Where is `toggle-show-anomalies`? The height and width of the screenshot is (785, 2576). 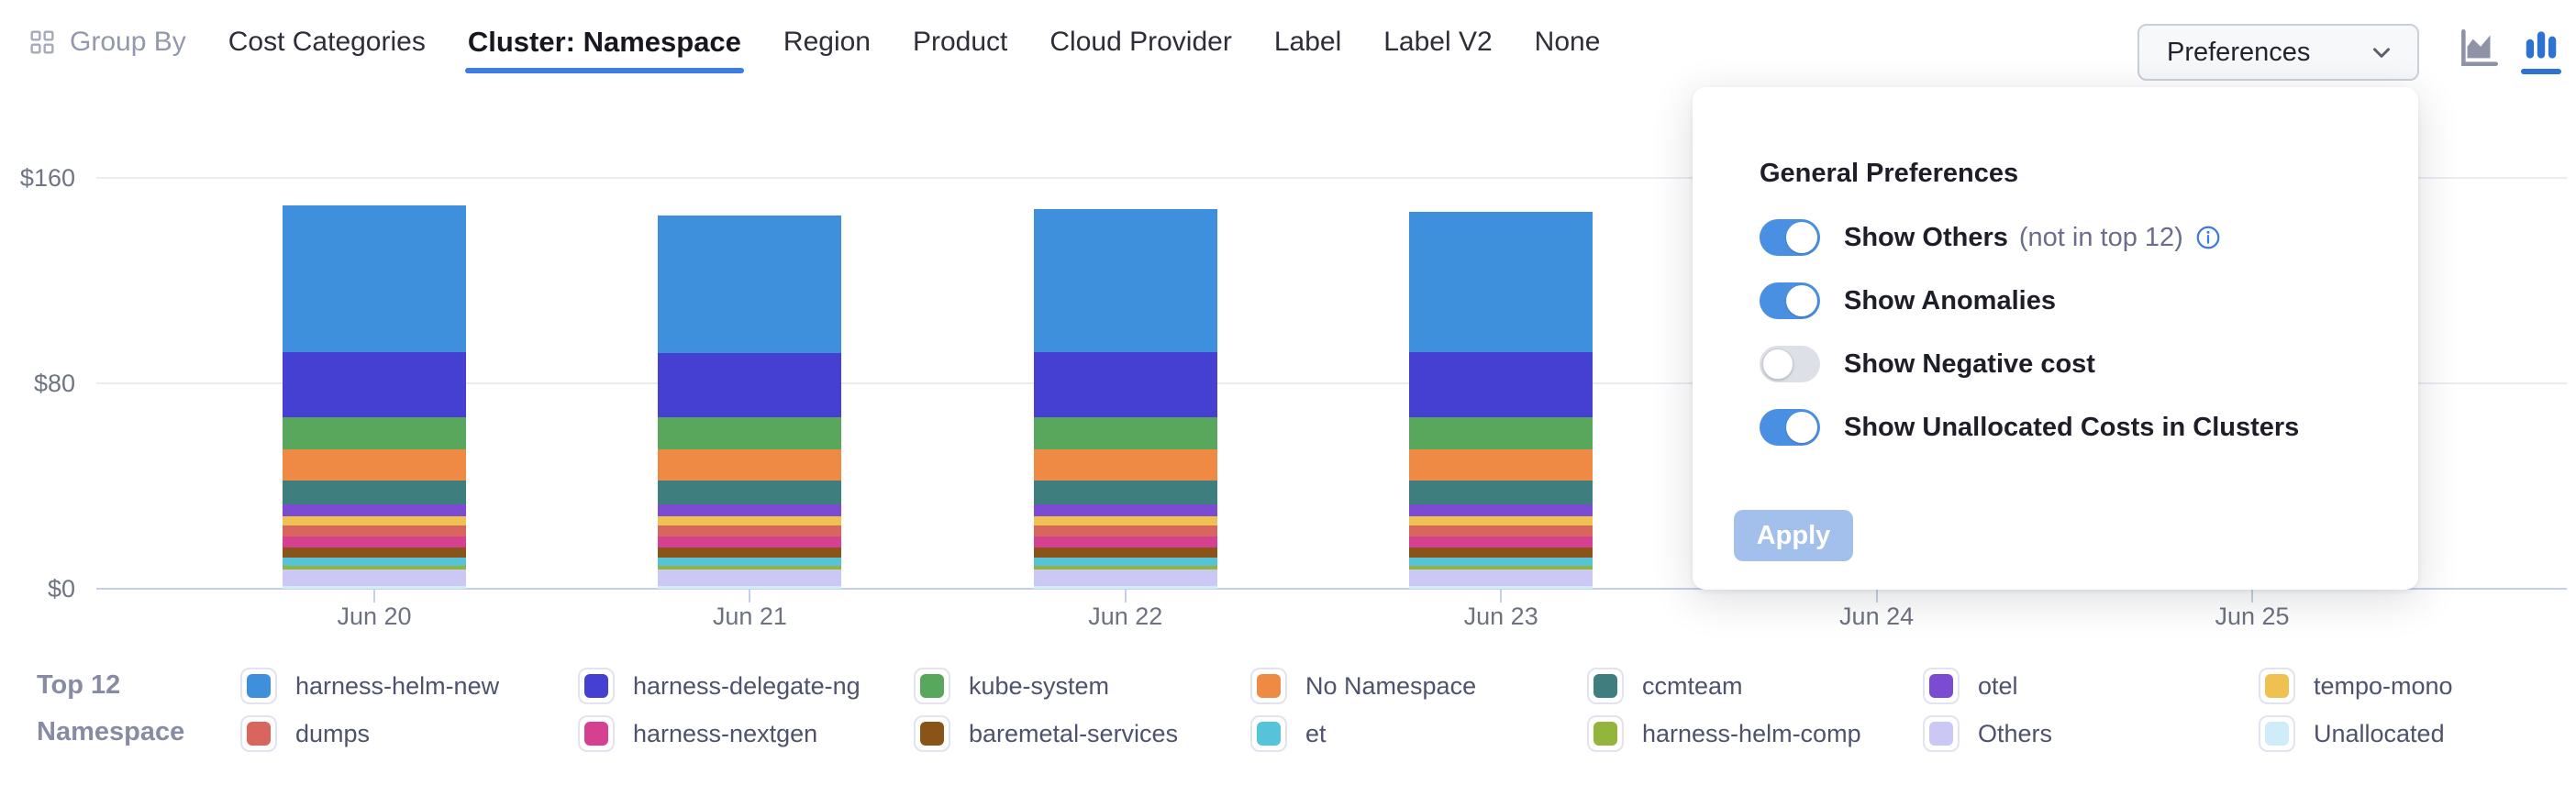
toggle-show-anomalies is located at coordinates (1790, 300).